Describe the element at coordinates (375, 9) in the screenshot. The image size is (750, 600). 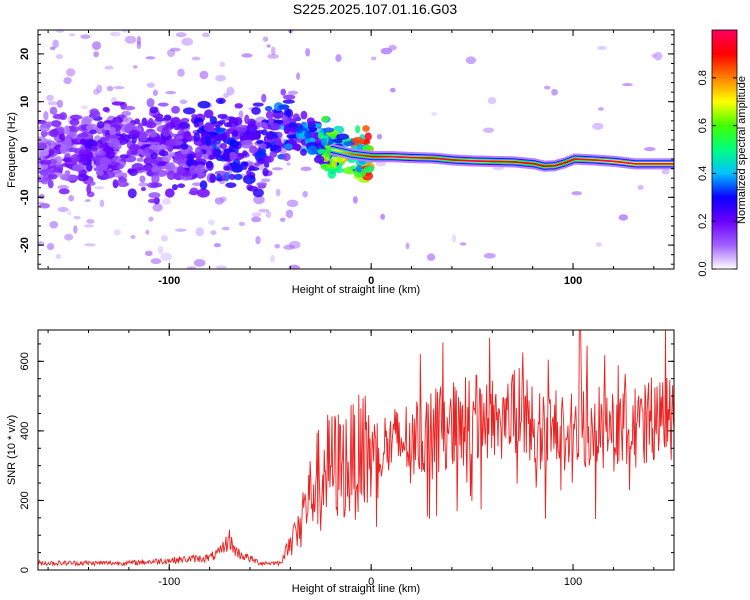
I see `figure-title: S225.2025.107.01.16.G03` at that location.